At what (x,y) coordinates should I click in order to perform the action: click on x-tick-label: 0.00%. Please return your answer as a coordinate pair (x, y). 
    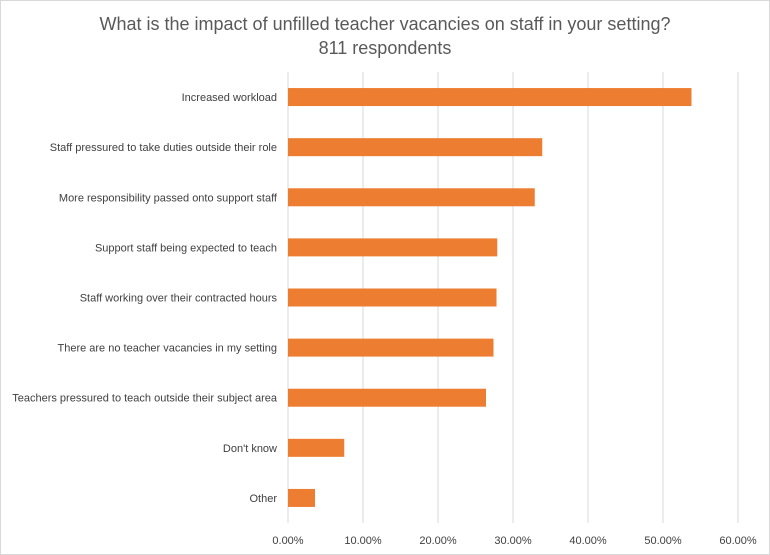
    Looking at the image, I should click on (287, 541).